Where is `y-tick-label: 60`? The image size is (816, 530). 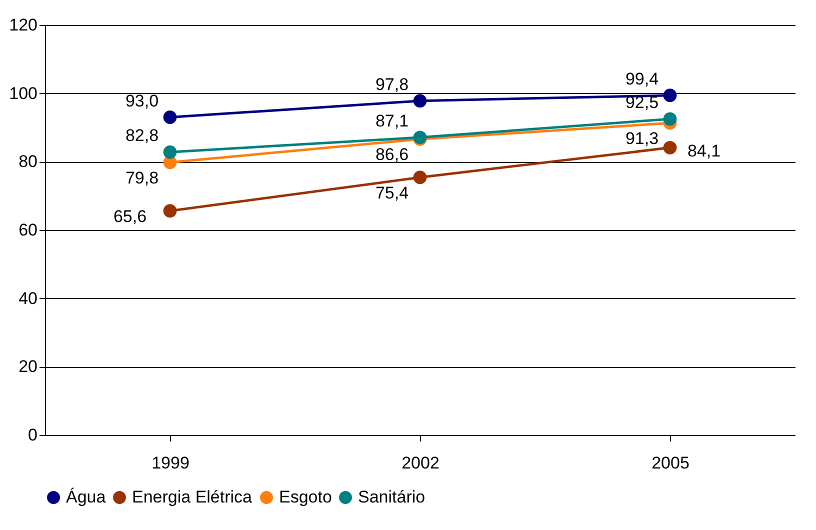 y-tick-label: 60 is located at coordinates (28, 230).